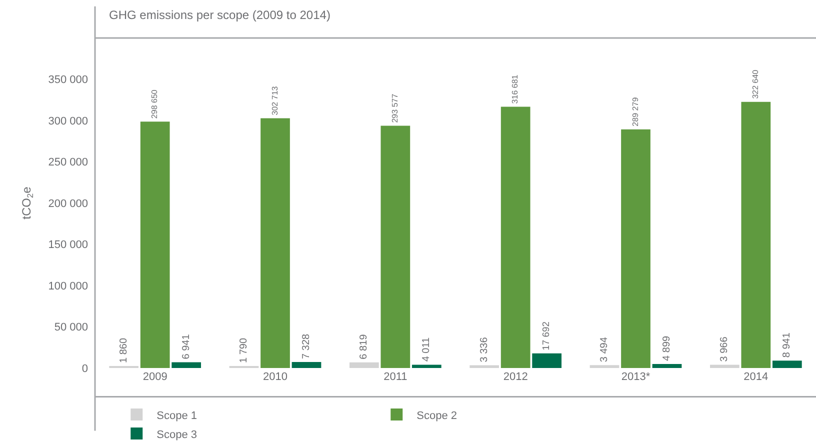 This screenshot has height=448, width=816. Describe the element at coordinates (219, 15) in the screenshot. I see `chart-title: GHG emissions per scope (2009 to 2014)` at that location.